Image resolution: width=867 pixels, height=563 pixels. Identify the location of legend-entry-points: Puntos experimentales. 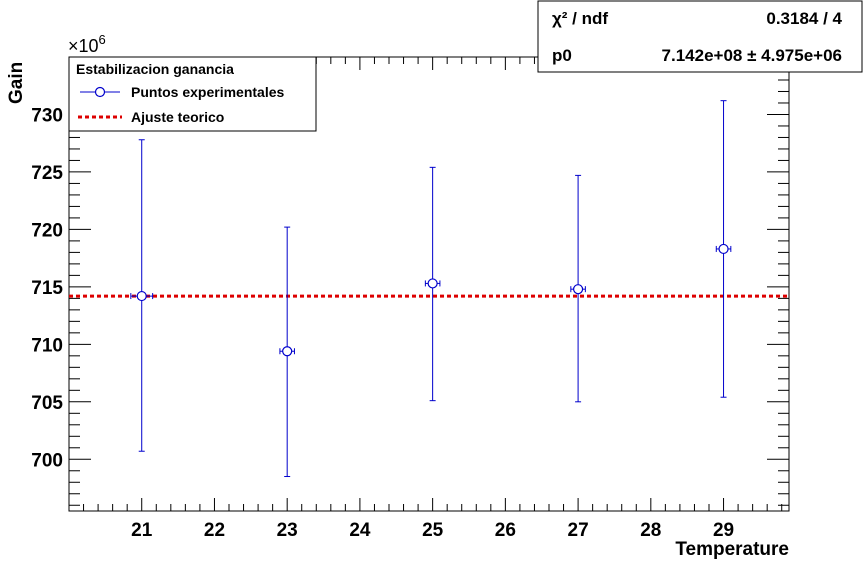
(207, 92).